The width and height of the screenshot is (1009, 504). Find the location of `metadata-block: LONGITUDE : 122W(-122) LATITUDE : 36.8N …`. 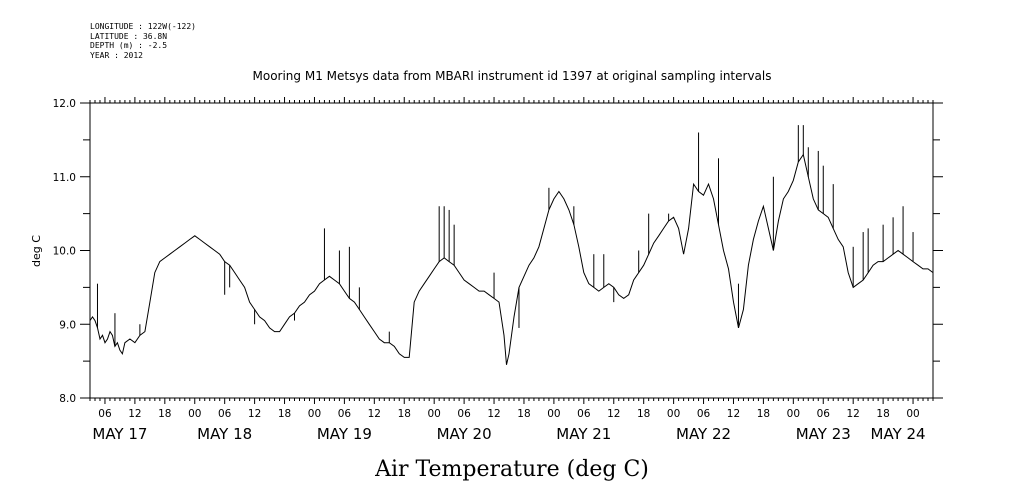

metadata-block: LONGITUDE : 122W(-122) LATITUDE : 36.8N … is located at coordinates (143, 41).